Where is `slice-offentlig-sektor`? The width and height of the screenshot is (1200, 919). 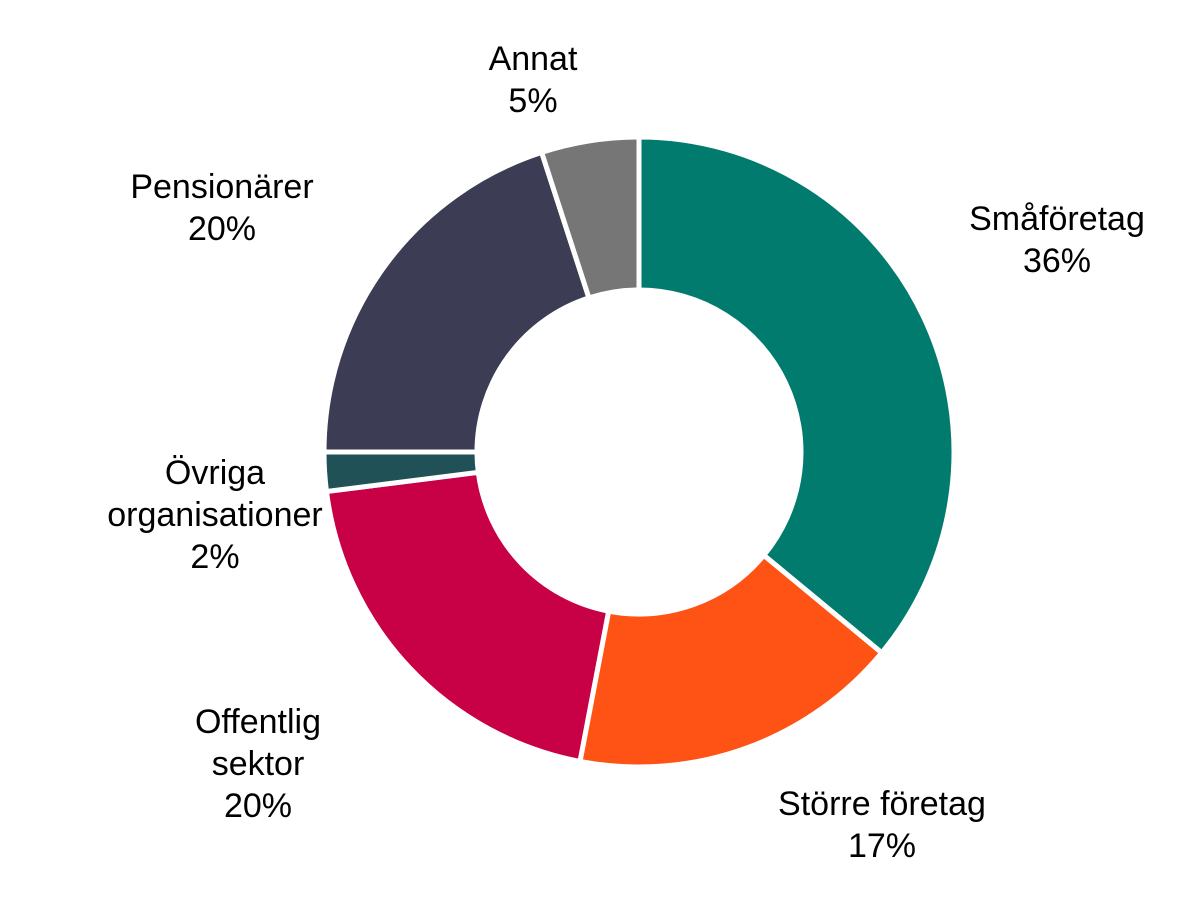
slice-offentlig-sektor is located at coordinates (467, 617).